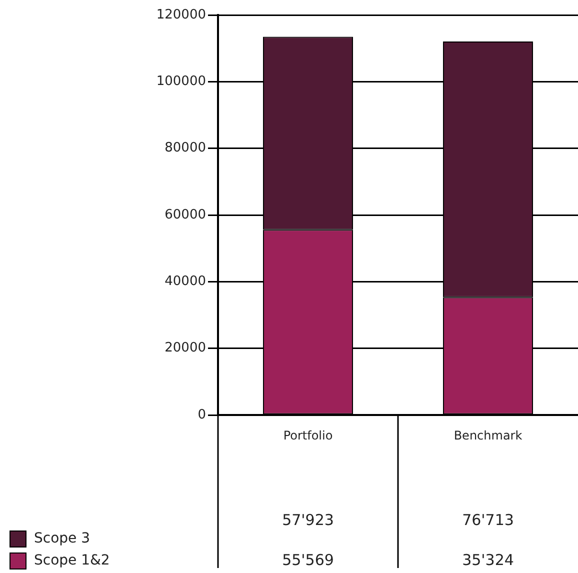  What do you see at coordinates (181, 82) in the screenshot?
I see `y-tick-label: 100000` at bounding box center [181, 82].